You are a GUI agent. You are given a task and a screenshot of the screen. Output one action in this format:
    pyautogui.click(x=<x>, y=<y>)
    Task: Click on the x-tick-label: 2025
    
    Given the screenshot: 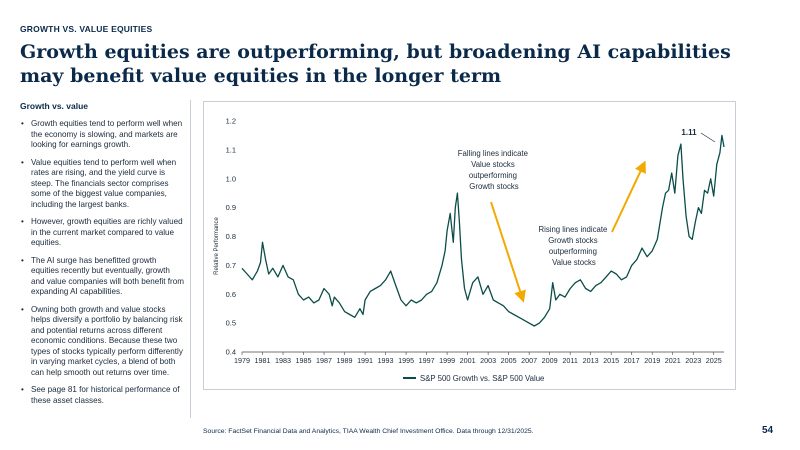 What is the action you would take?
    pyautogui.click(x=714, y=360)
    